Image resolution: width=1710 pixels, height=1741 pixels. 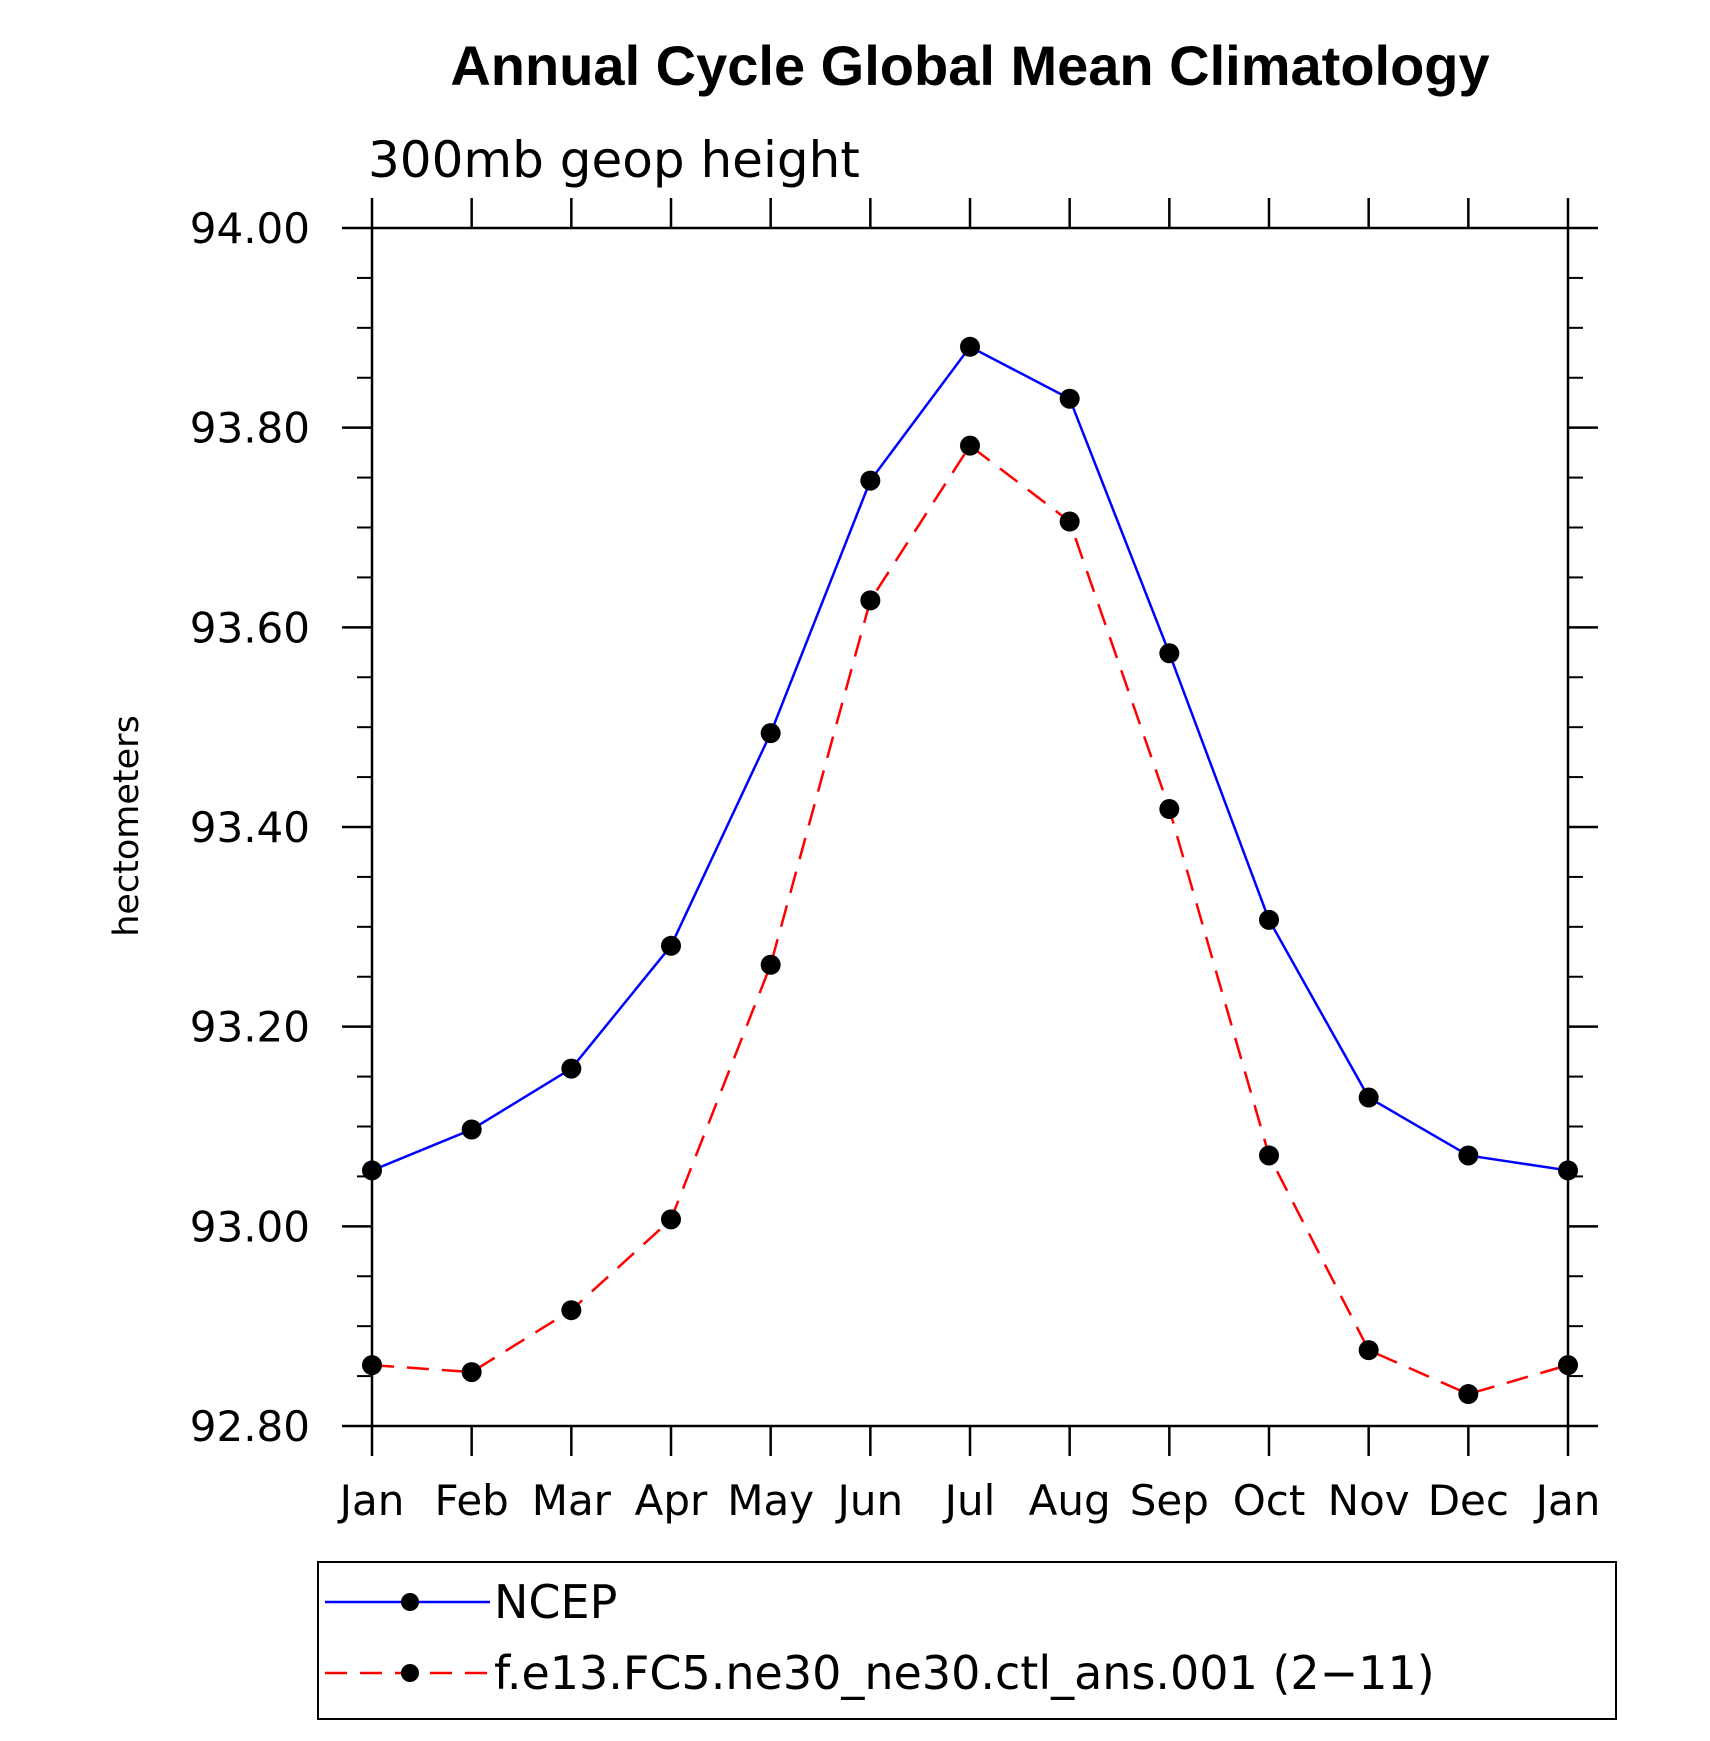 What do you see at coordinates (1269, 1500) in the screenshot?
I see `x-tick-label: Oct` at bounding box center [1269, 1500].